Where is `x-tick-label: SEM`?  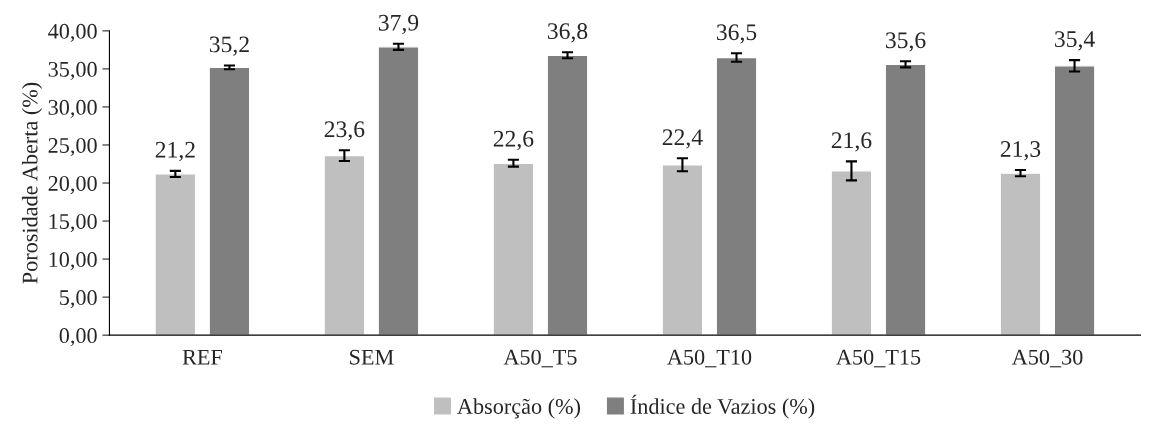 x-tick-label: SEM is located at coordinates (372, 357).